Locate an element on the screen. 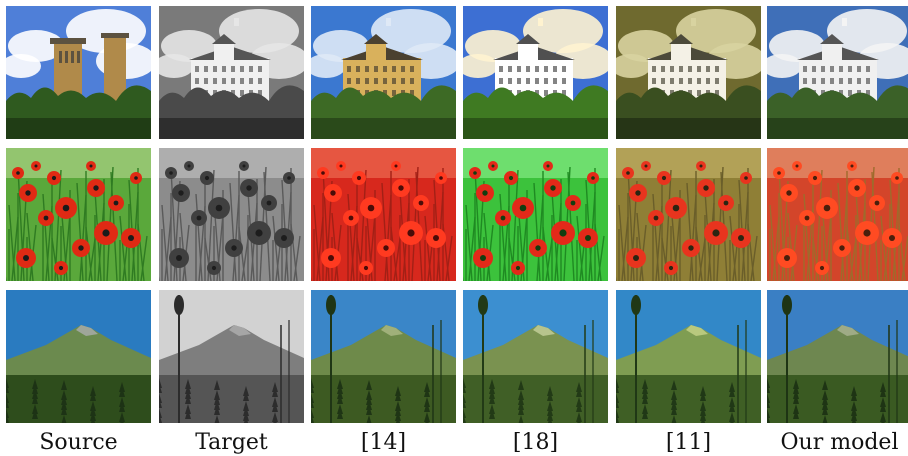 The width and height of the screenshot is (908, 456). image-mountain-forest-our-model is located at coordinates (837, 356).